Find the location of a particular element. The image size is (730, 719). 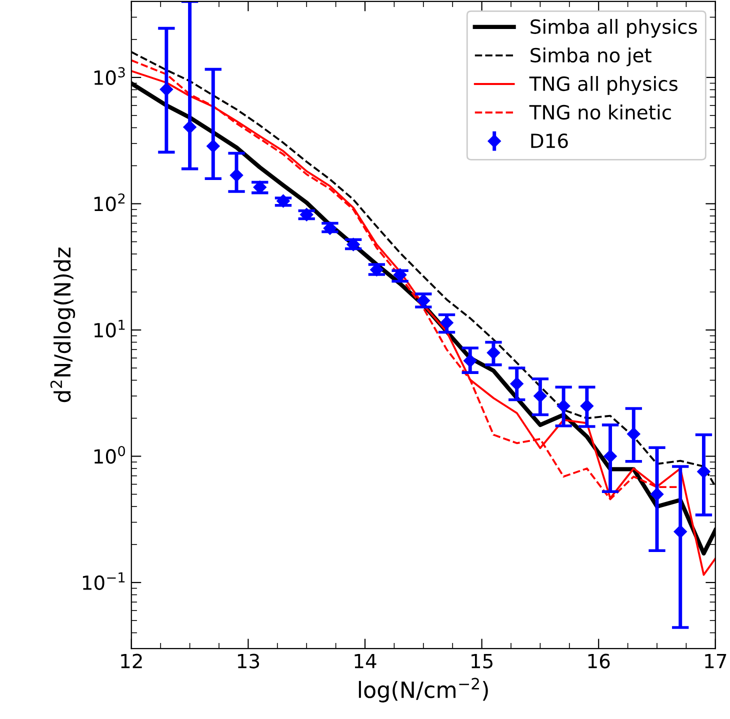

y-tick-label: 10$^{3}$ is located at coordinates (109, 76).